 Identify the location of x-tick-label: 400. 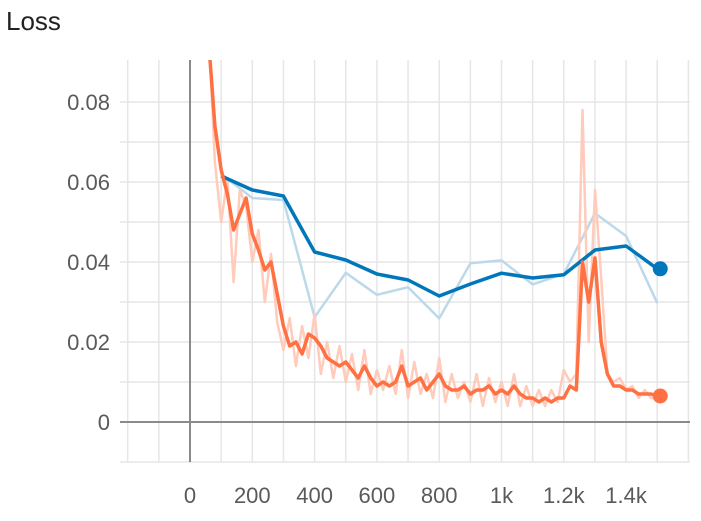
(314, 495).